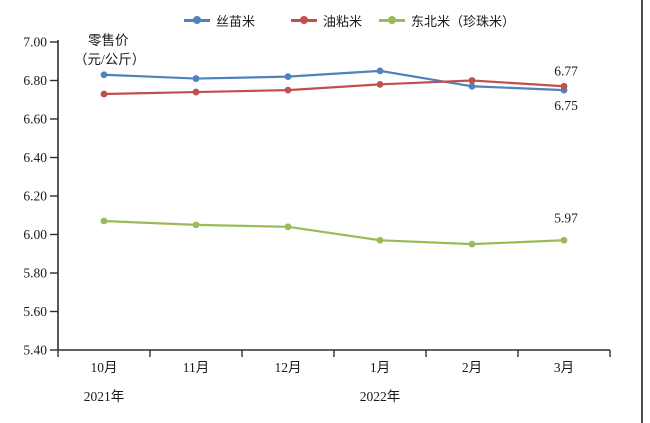 The image size is (650, 423). Describe the element at coordinates (35, 350) in the screenshot. I see `y-axis-tick-label: 5.40` at that location.